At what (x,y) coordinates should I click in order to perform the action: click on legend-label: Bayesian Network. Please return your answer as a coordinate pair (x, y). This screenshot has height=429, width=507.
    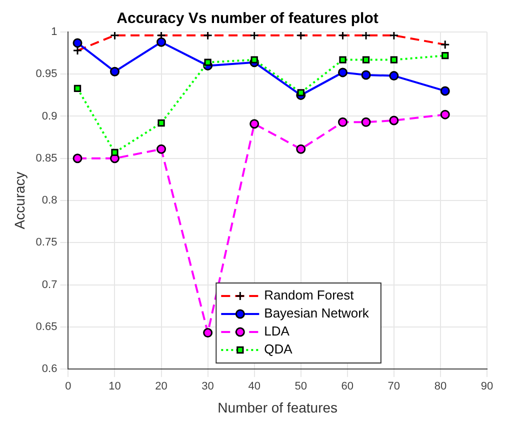
    Looking at the image, I should click on (317, 313).